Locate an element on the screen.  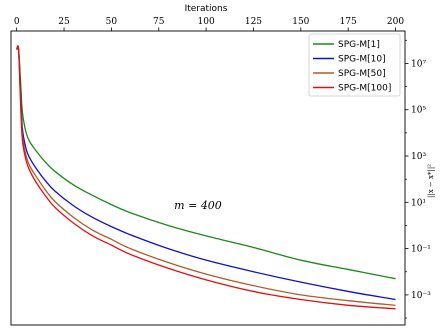
legend-box is located at coordinates (354, 65).